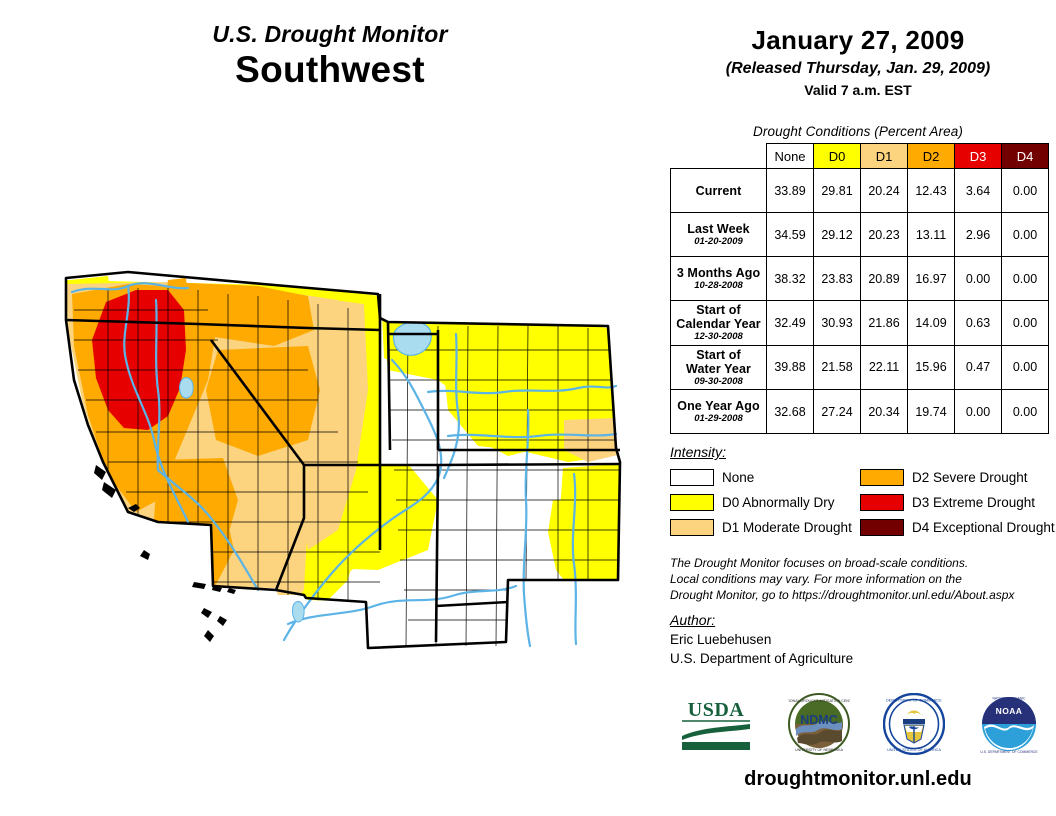 This screenshot has height=816, width=1056. I want to click on legend-item-d1: D1 Moderate Drought, so click(765, 527).